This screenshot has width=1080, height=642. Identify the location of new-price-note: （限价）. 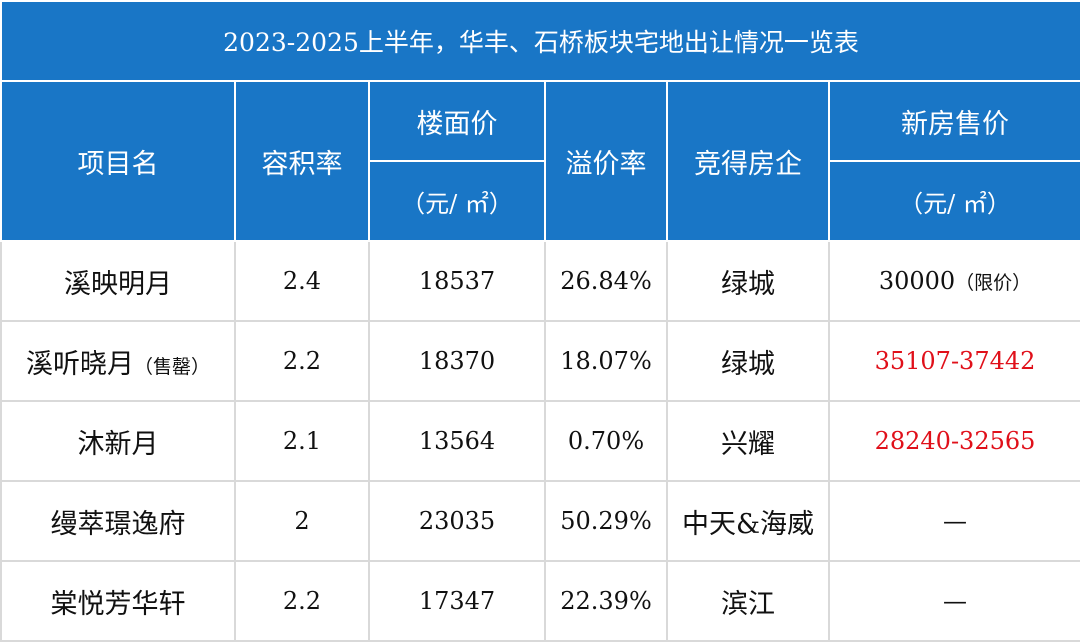
(993, 283).